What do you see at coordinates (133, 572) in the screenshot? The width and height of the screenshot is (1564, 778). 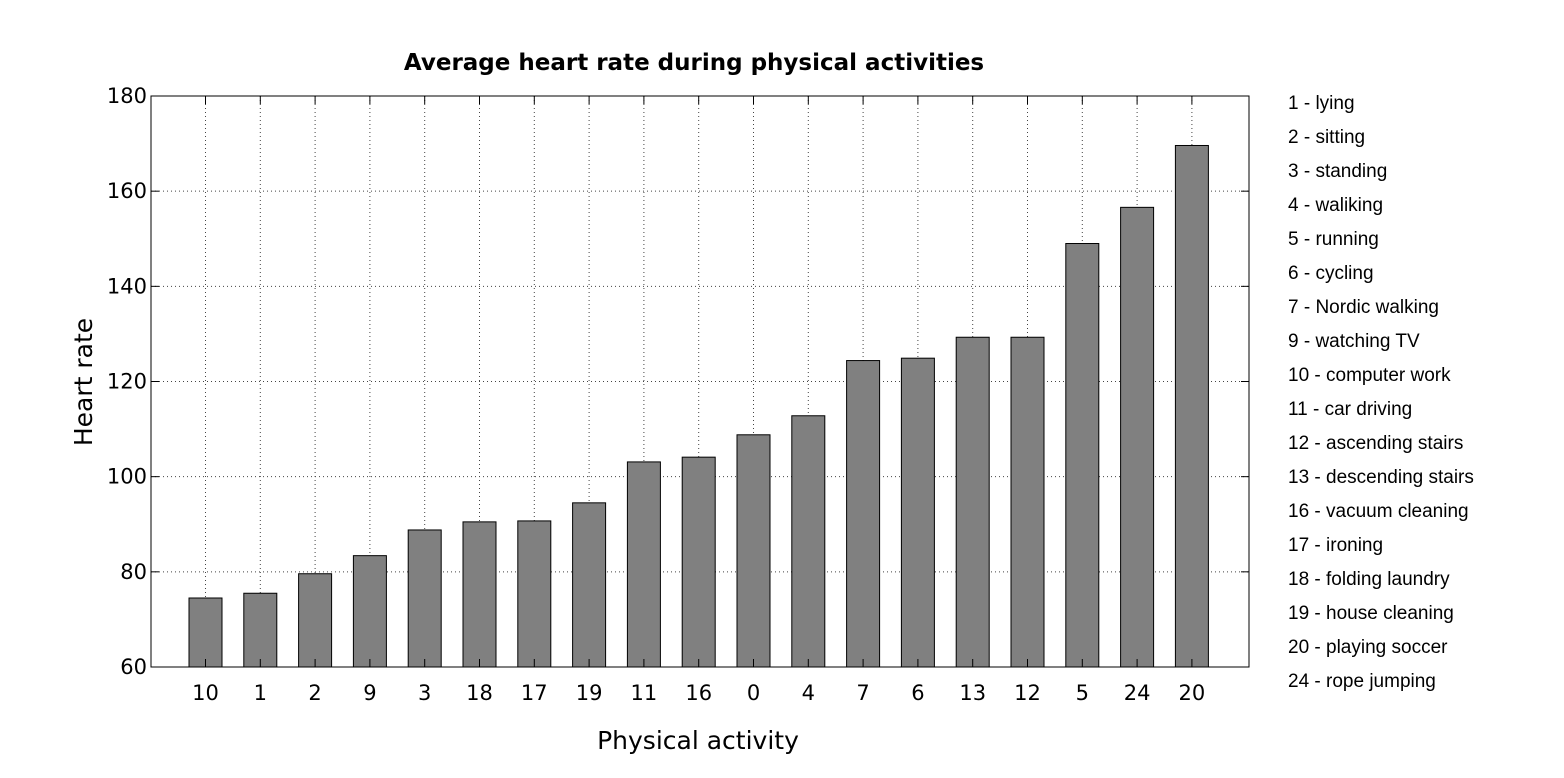 I see `y-tick-label: 80` at bounding box center [133, 572].